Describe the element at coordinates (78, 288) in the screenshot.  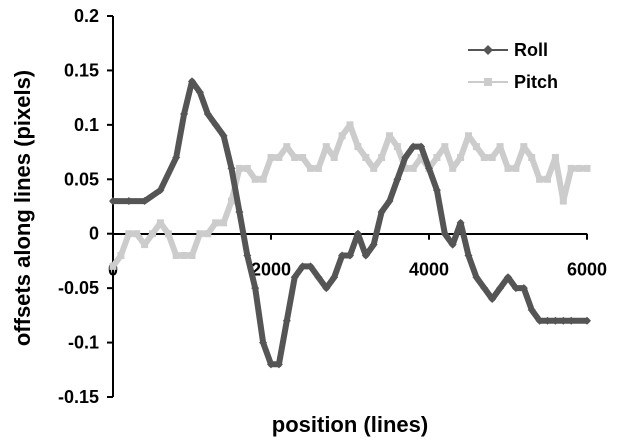
I see `y-tick-label: -0.05` at that location.